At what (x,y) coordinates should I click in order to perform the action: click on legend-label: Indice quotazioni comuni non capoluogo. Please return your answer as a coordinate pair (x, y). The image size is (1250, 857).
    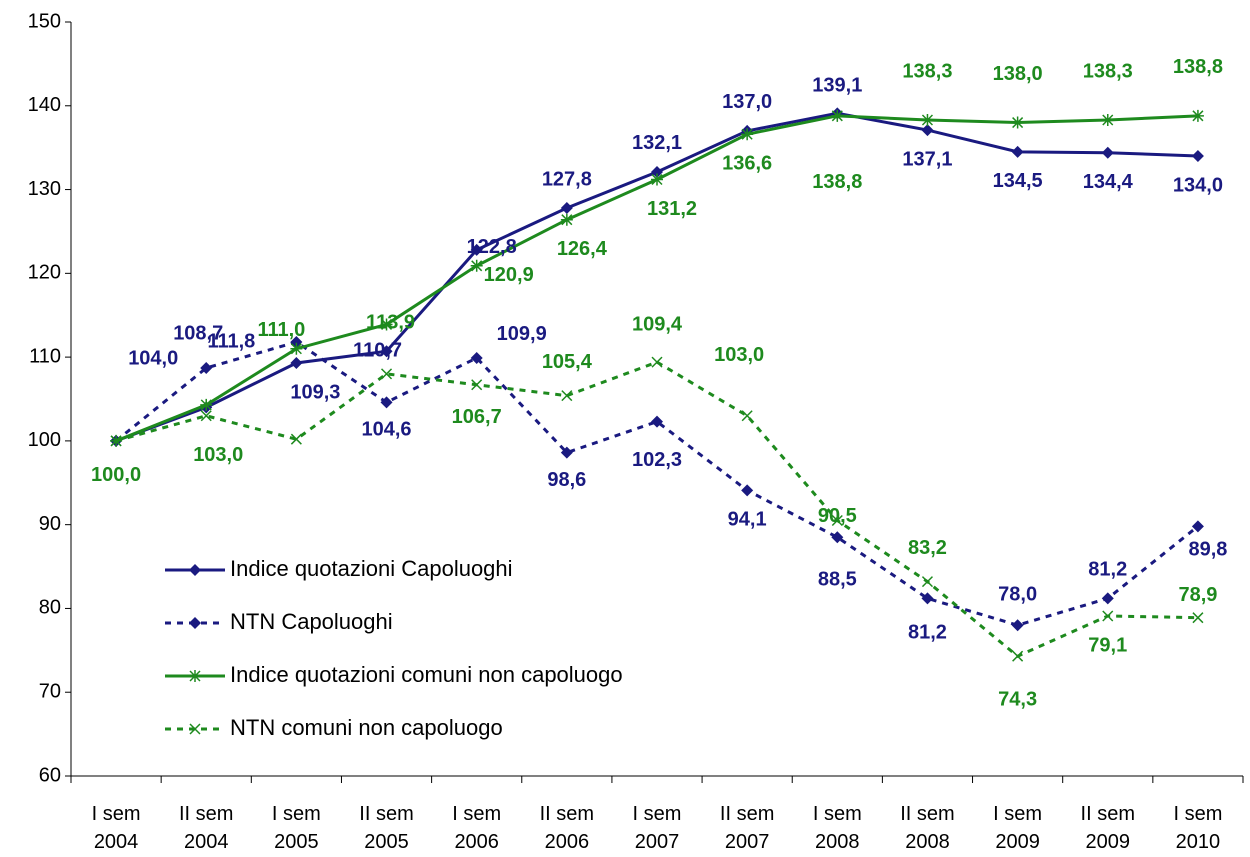
    Looking at the image, I should click on (426, 674).